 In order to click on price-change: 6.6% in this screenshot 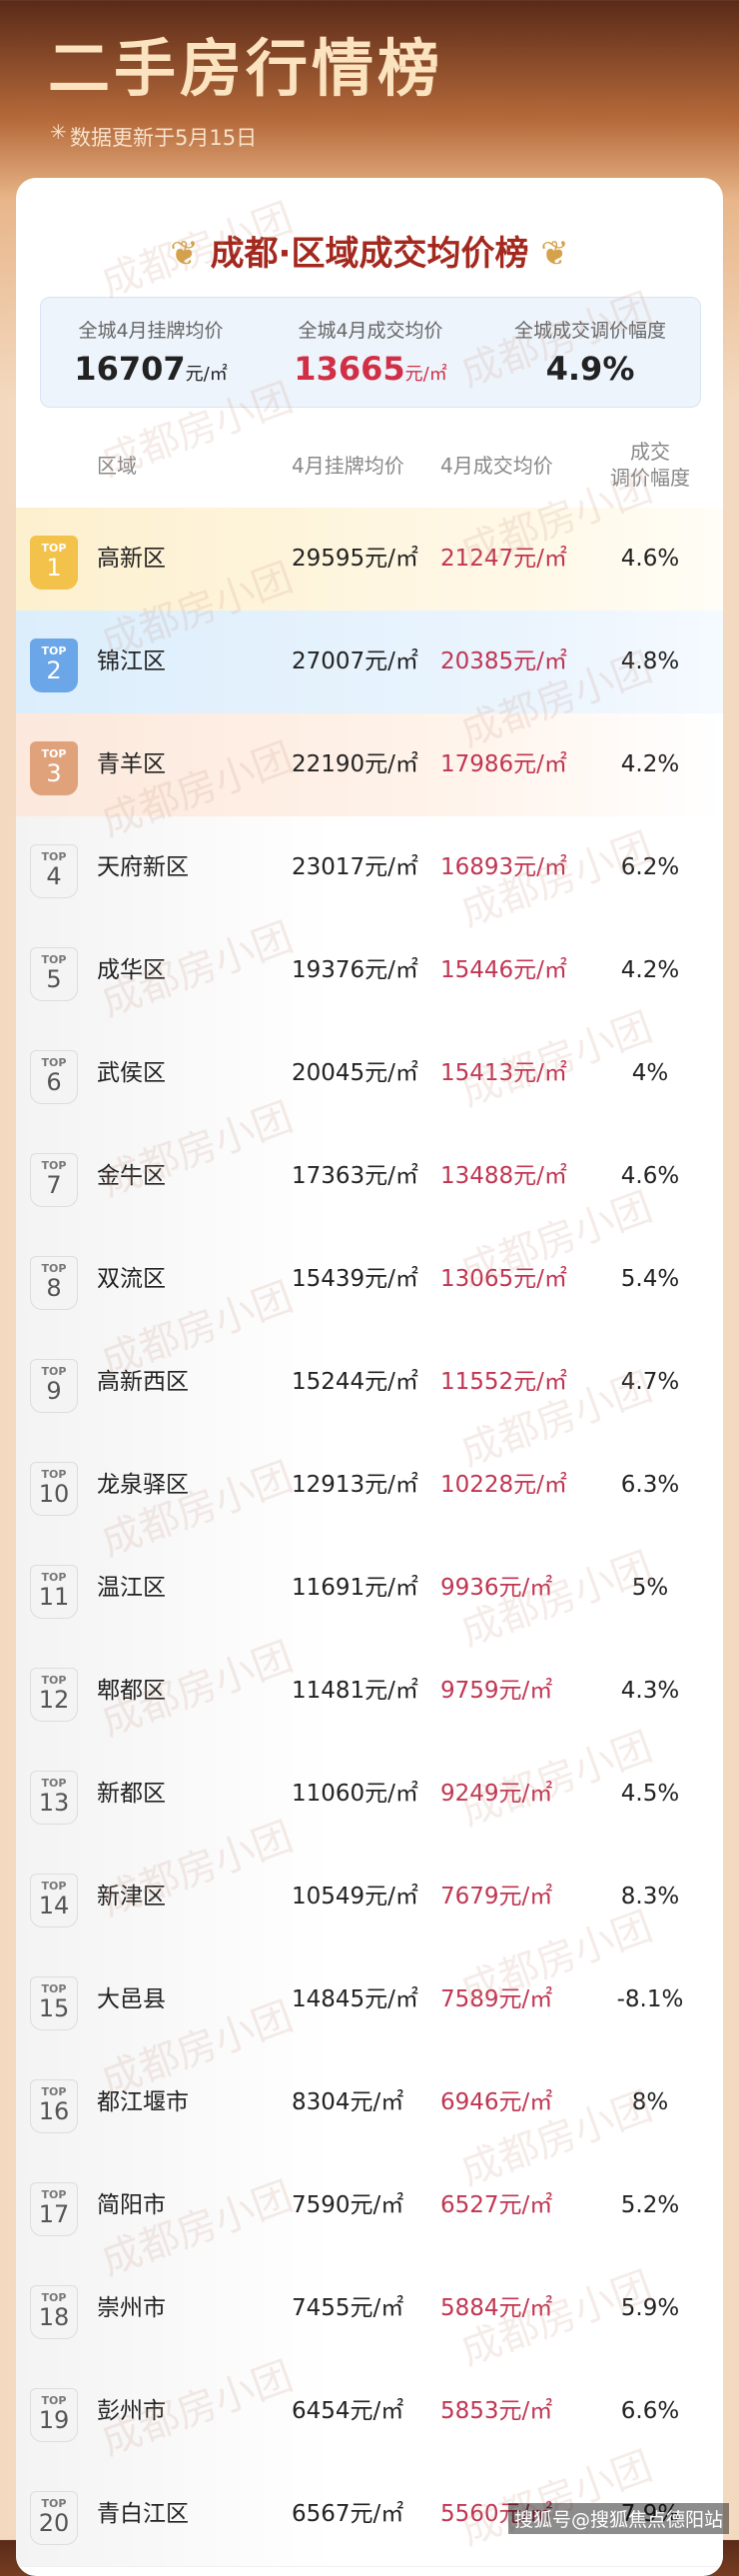, I will do `click(650, 2411)`.